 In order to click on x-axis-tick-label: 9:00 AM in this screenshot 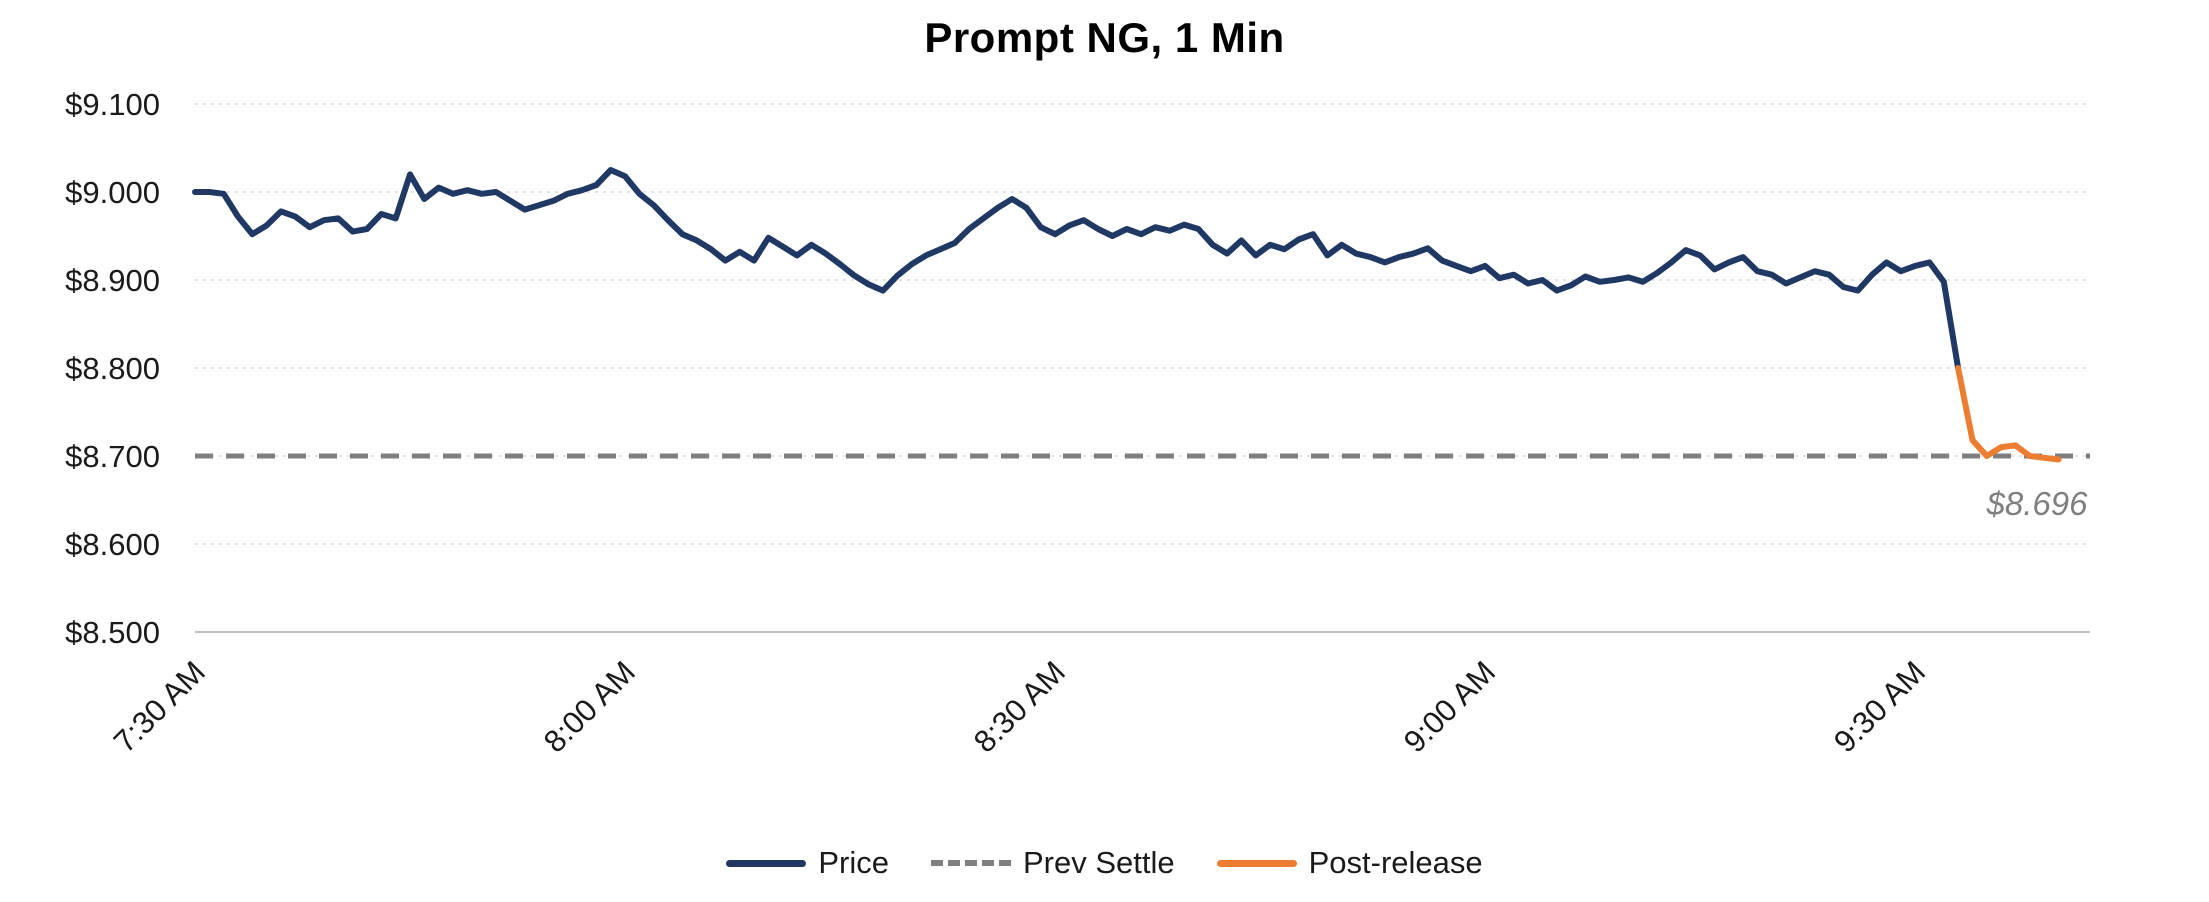, I will do `click(1449, 706)`.